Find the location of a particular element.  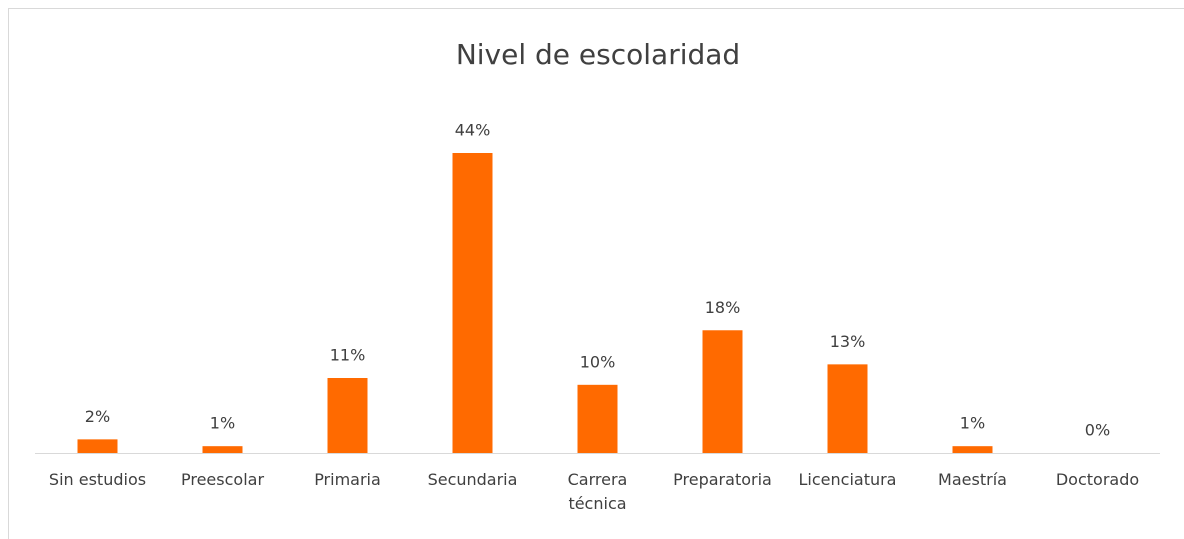

x-tick-label: Carrera técnica is located at coordinates (597, 492).